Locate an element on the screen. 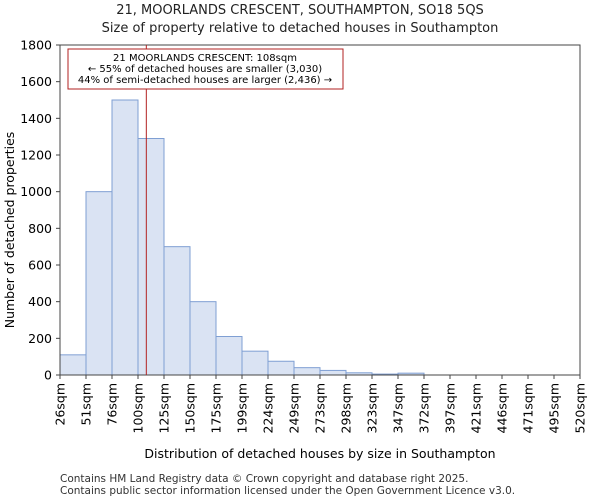  x-tick-label: 520sqm is located at coordinates (580, 408).